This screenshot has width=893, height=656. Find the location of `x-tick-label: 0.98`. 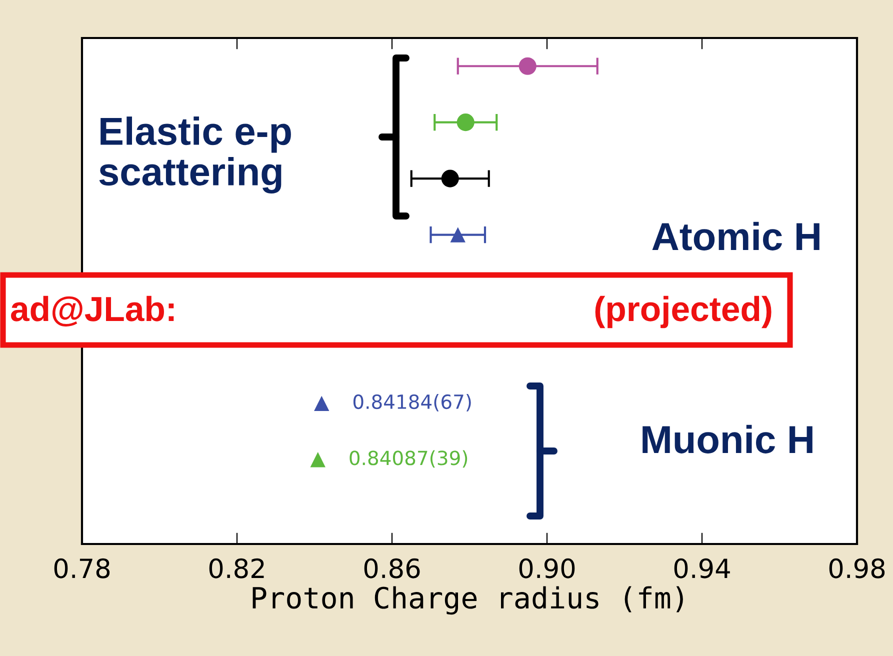

x-tick-label: 0.98 is located at coordinates (857, 568).